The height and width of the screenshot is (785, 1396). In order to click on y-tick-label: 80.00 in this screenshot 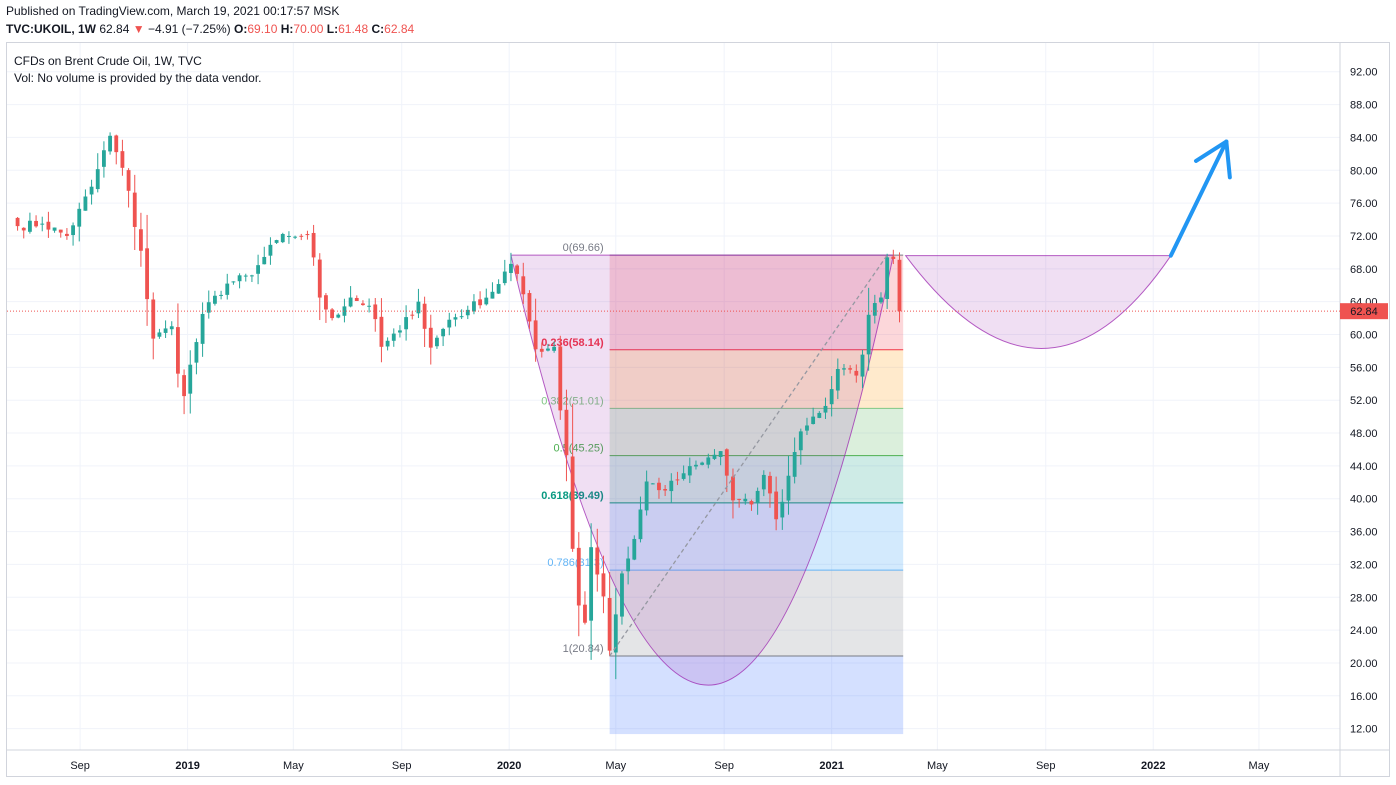, I will do `click(1364, 171)`.